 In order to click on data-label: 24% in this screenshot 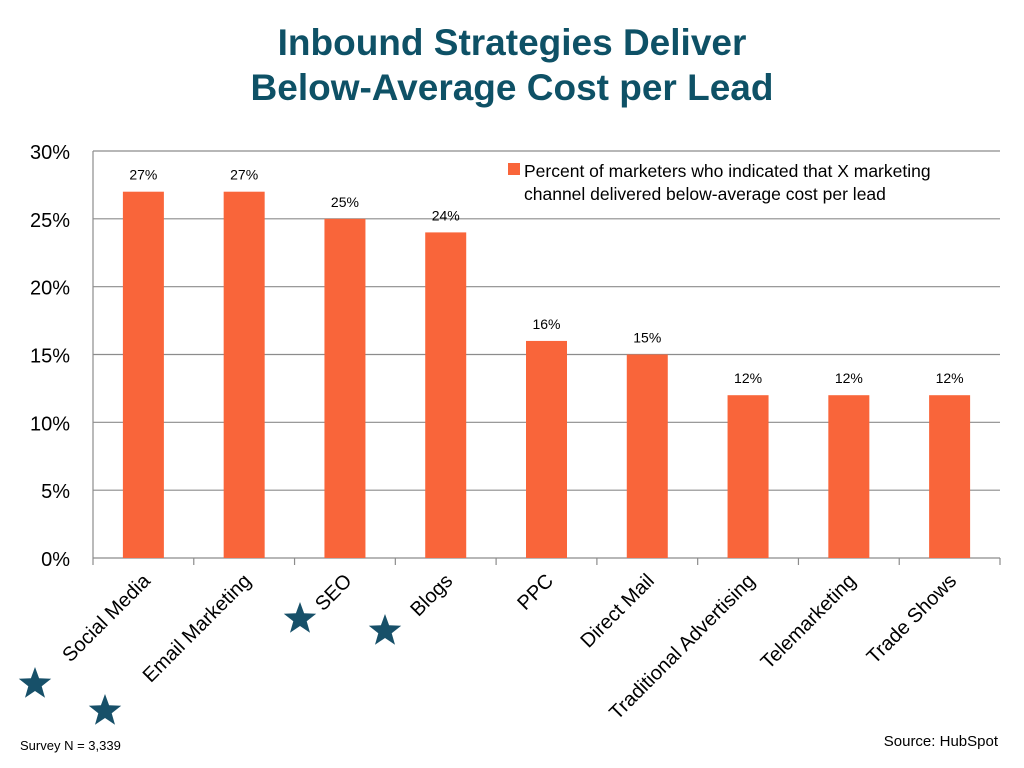, I will do `click(446, 215)`.